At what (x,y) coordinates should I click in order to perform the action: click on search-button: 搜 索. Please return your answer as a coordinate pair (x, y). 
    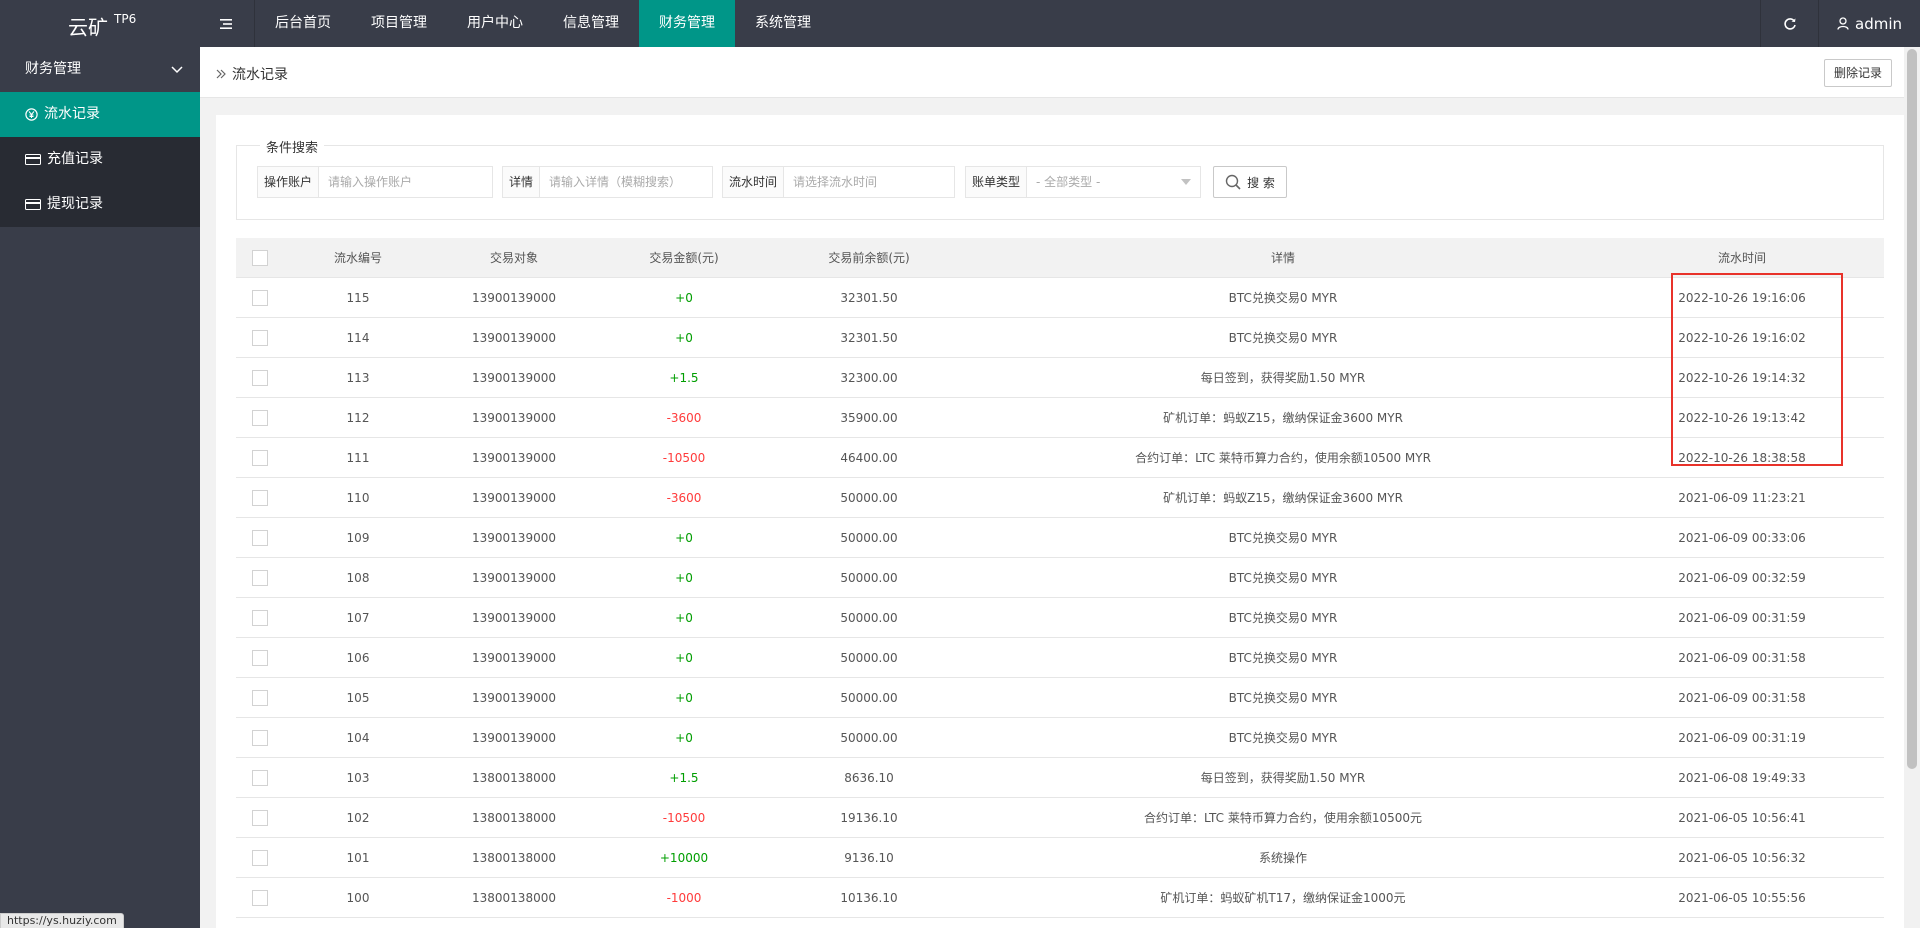
    Looking at the image, I should click on (1250, 182).